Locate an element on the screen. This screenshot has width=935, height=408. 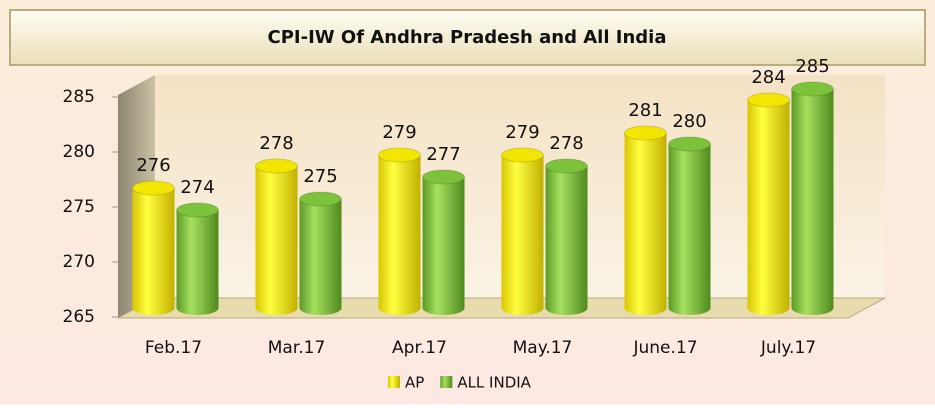
data-label: 275 is located at coordinates (320, 176).